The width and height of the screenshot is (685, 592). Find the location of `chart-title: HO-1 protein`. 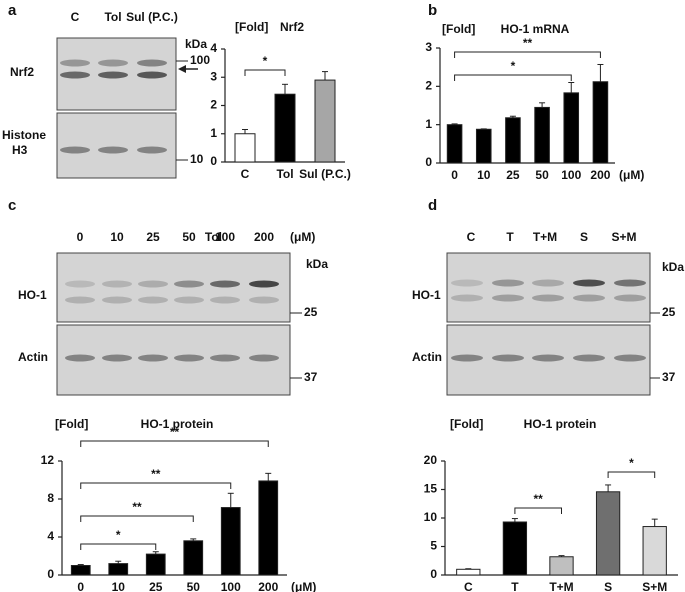

chart-title: HO-1 protein is located at coordinates (560, 424).